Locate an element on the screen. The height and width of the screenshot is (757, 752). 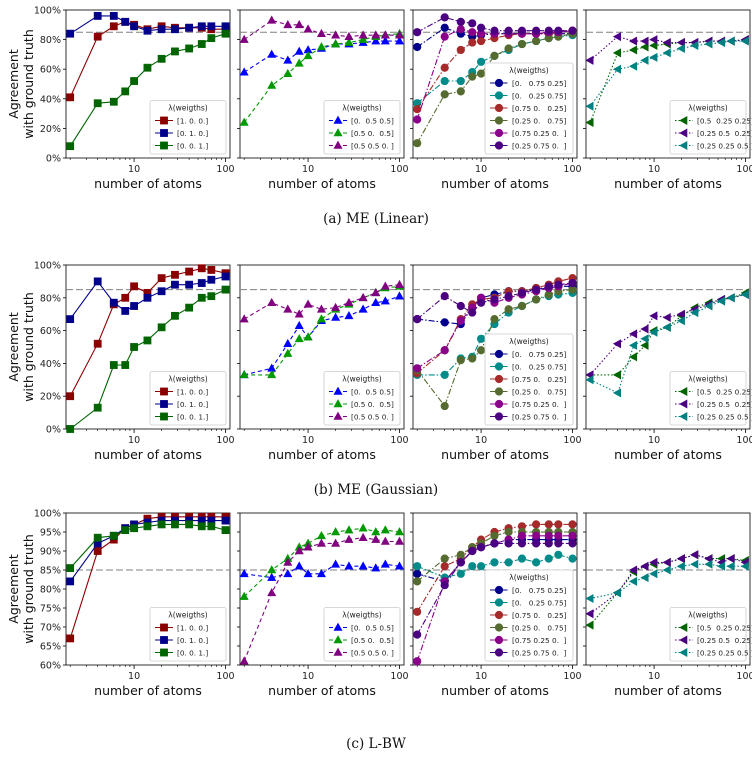
legend-label: [0.75 0. 0.25] is located at coordinates (539, 379).